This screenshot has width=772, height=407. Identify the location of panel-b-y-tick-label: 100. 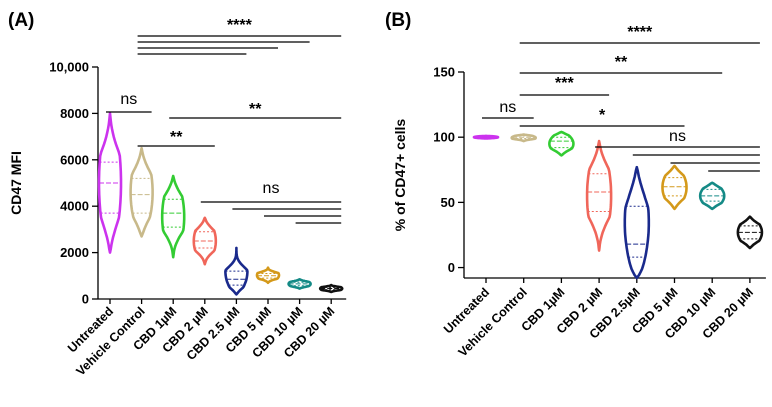
(444, 137).